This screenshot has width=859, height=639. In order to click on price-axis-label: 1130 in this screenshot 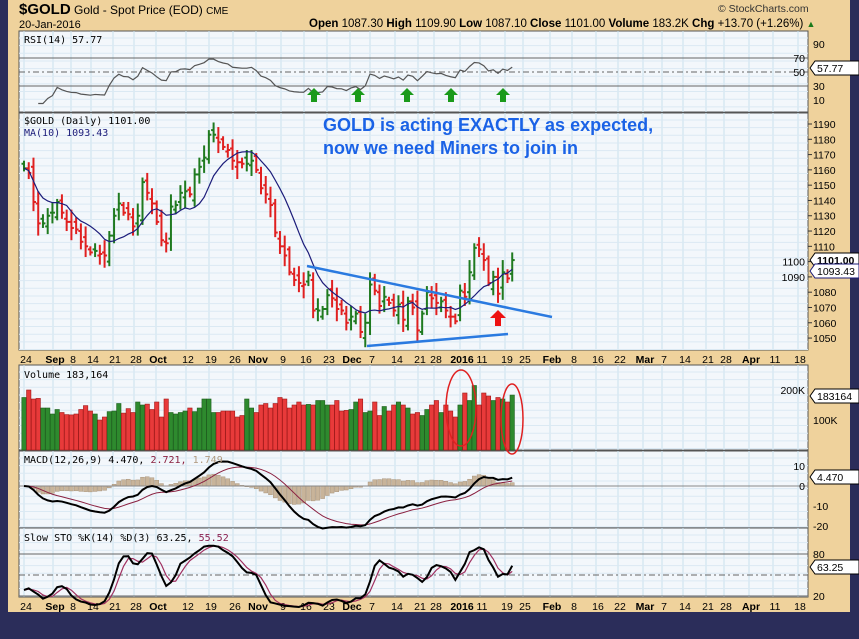, I will do `click(824, 217)`.